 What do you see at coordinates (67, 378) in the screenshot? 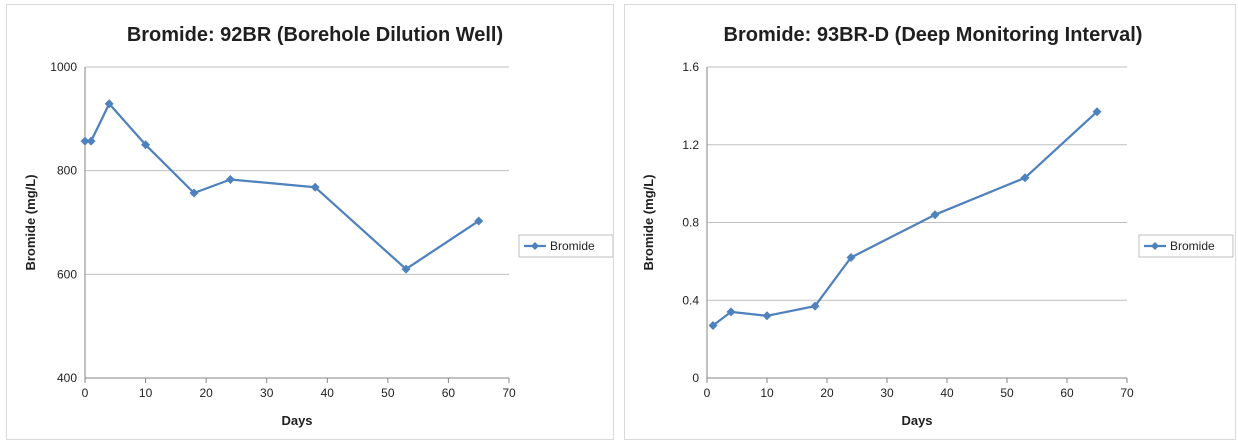
I see `y-tick-label: 400` at bounding box center [67, 378].